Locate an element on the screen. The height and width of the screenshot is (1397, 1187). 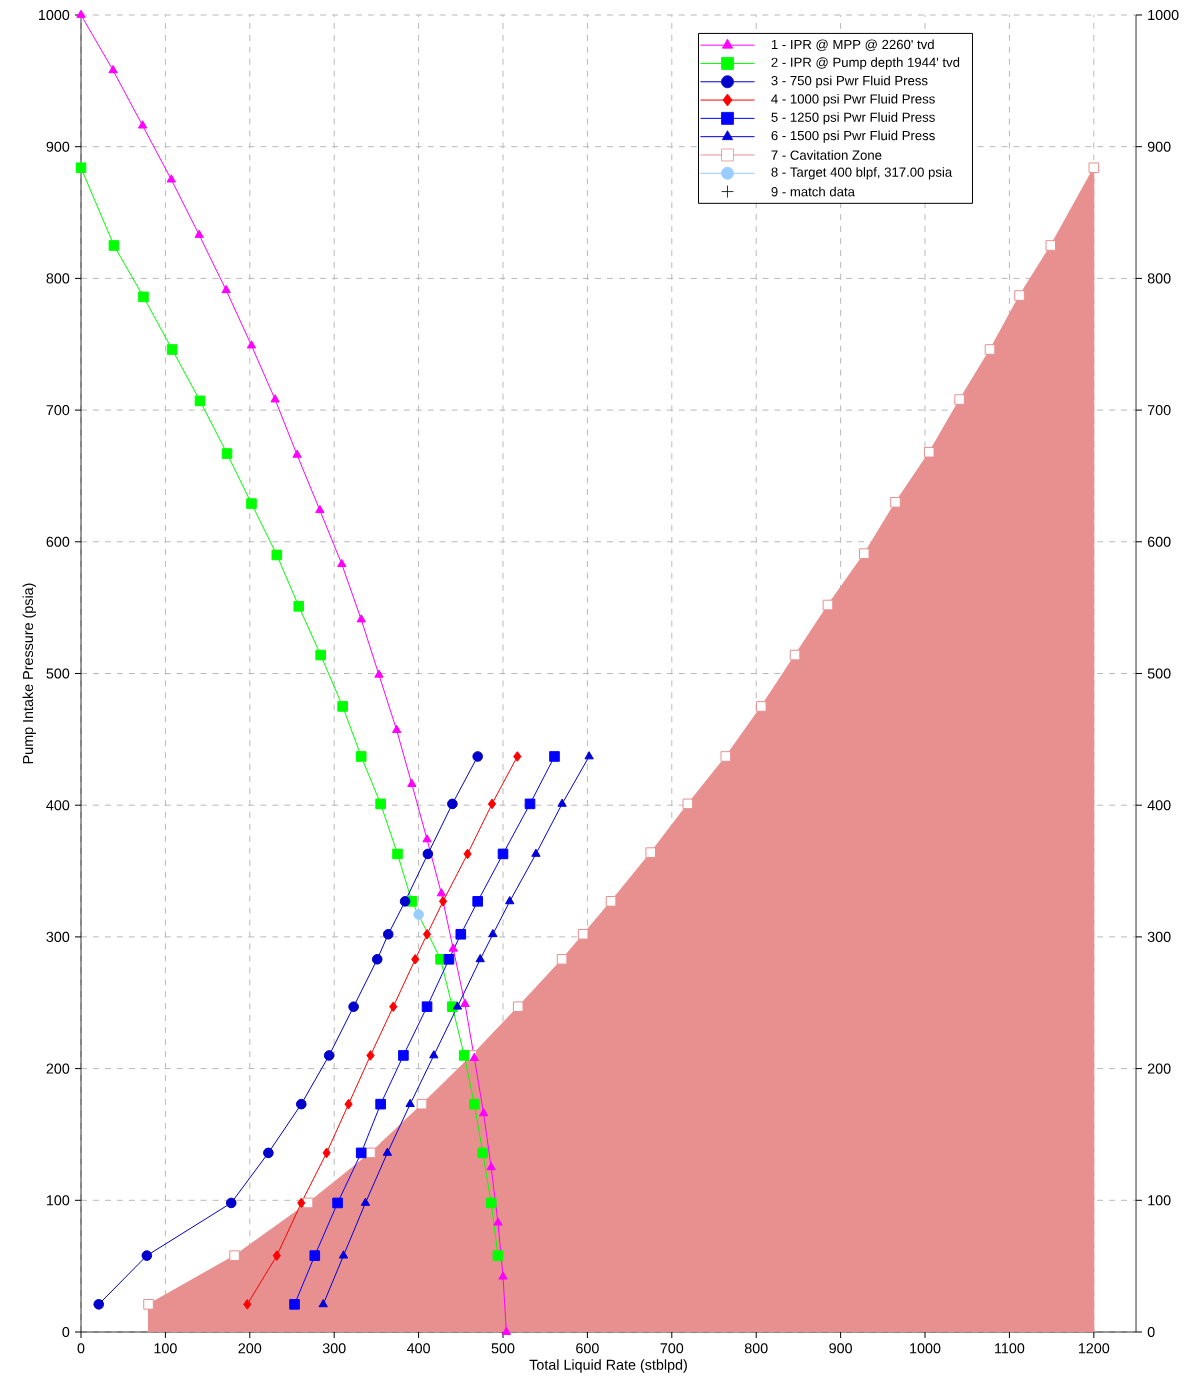
y-tick-label: 200 is located at coordinates (58, 1068).